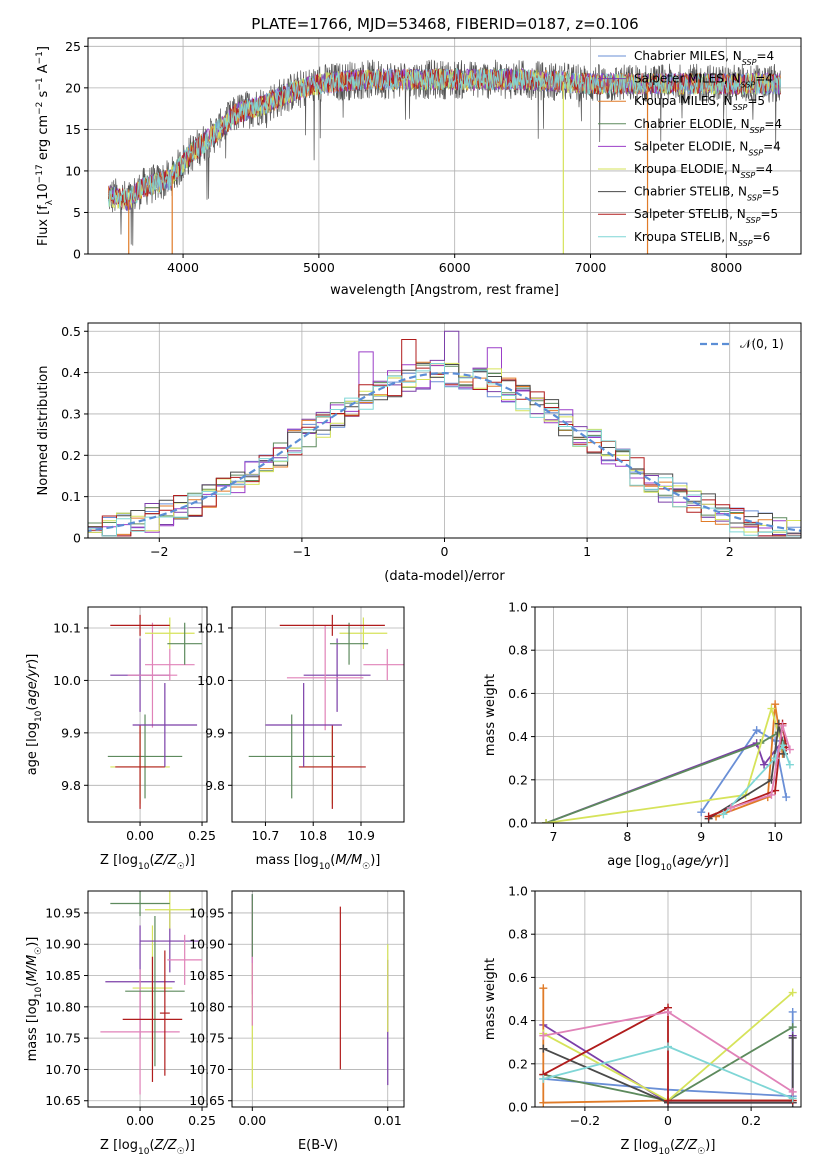 The height and width of the screenshot is (1170, 819). What do you see at coordinates (701, 836) in the screenshot?
I see `x-tick-label: 9` at bounding box center [701, 836].